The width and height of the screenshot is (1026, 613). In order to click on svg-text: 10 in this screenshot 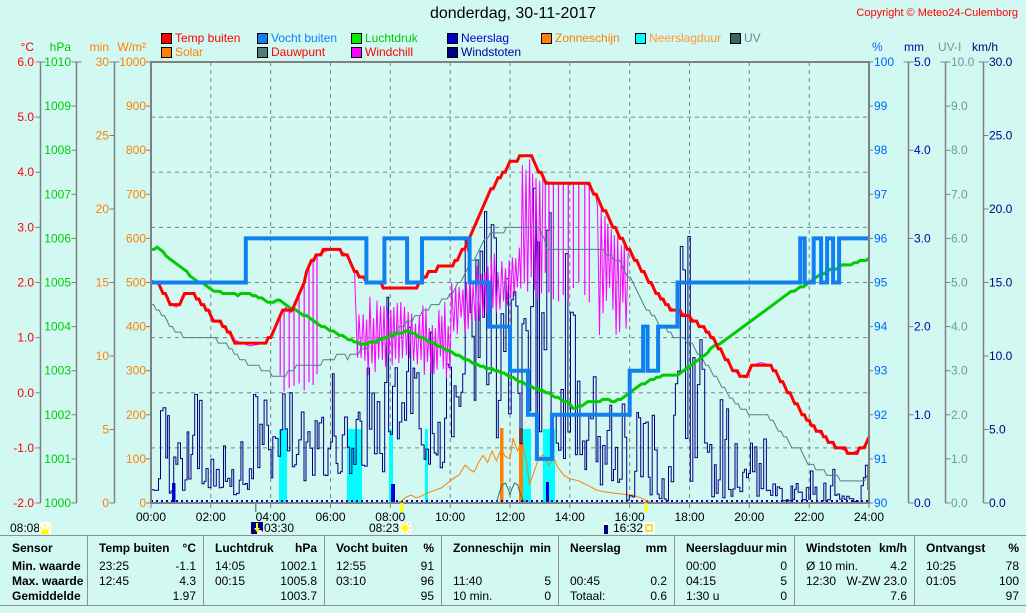, I will do `click(103, 356)`.